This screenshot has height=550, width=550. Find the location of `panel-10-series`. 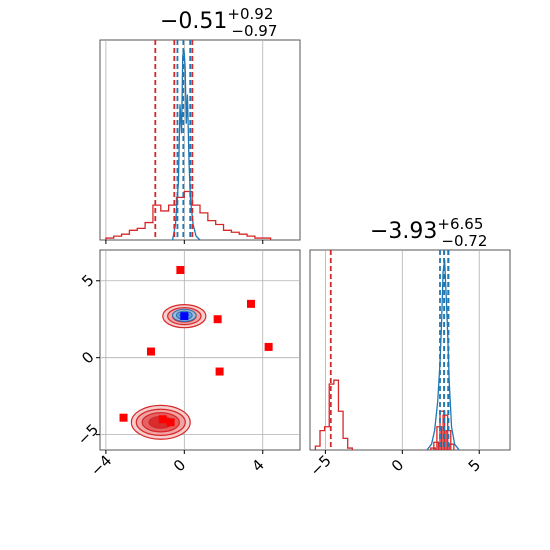

panel-10-series is located at coordinates (196, 353).